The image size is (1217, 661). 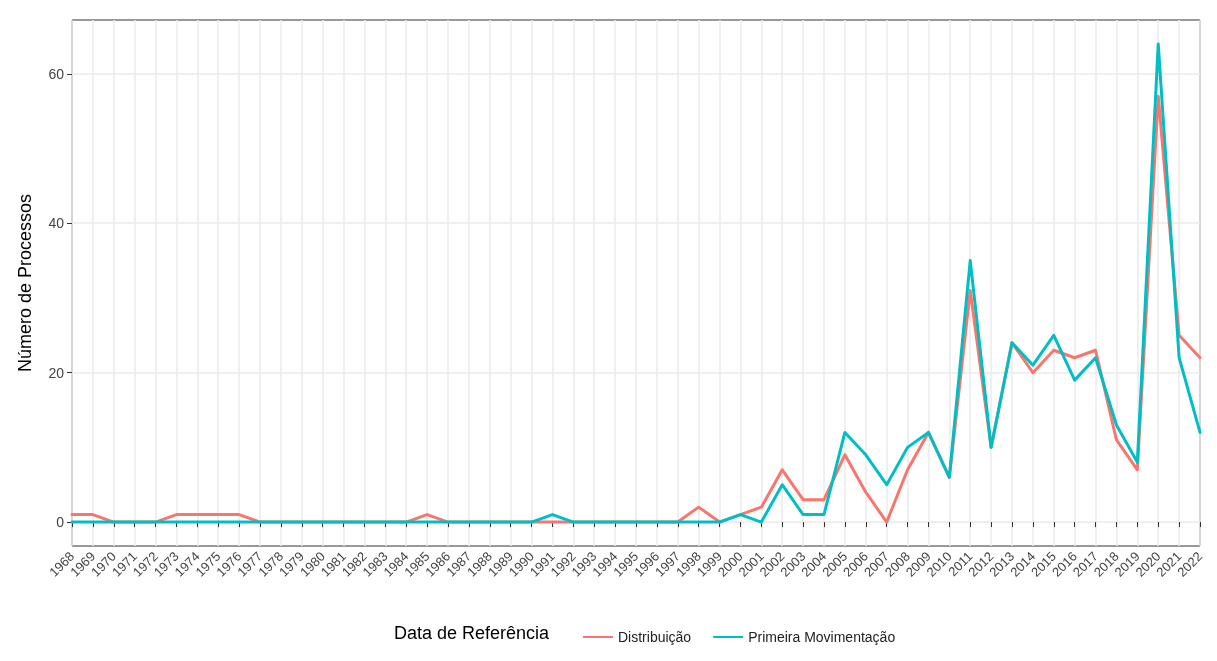 I want to click on y-tick-label: 0, so click(x=60, y=522).